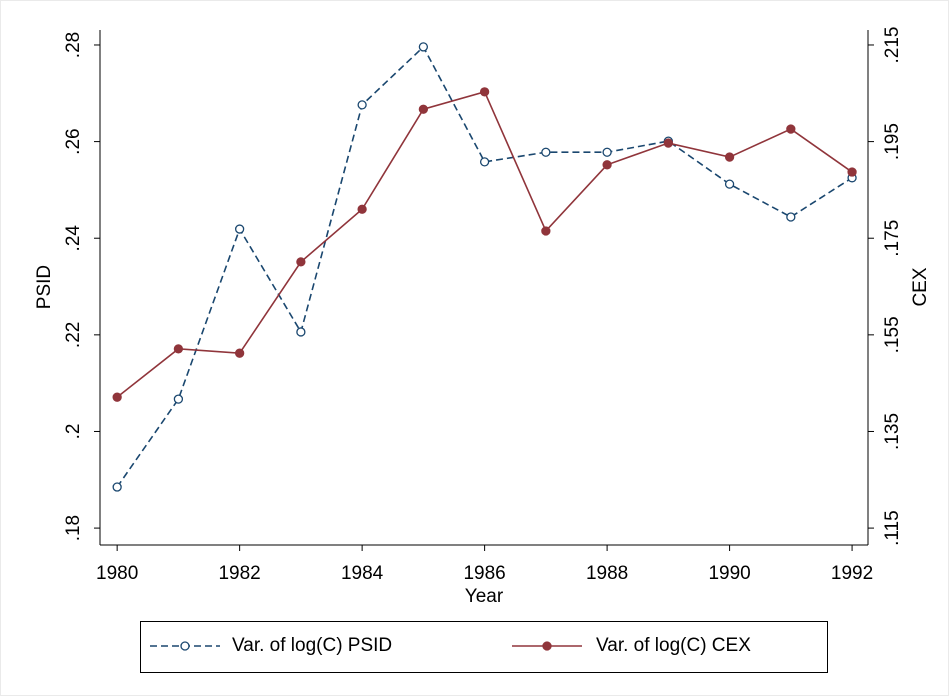 This screenshot has width=949, height=696. I want to click on y-tick-label: .18, so click(73, 528).